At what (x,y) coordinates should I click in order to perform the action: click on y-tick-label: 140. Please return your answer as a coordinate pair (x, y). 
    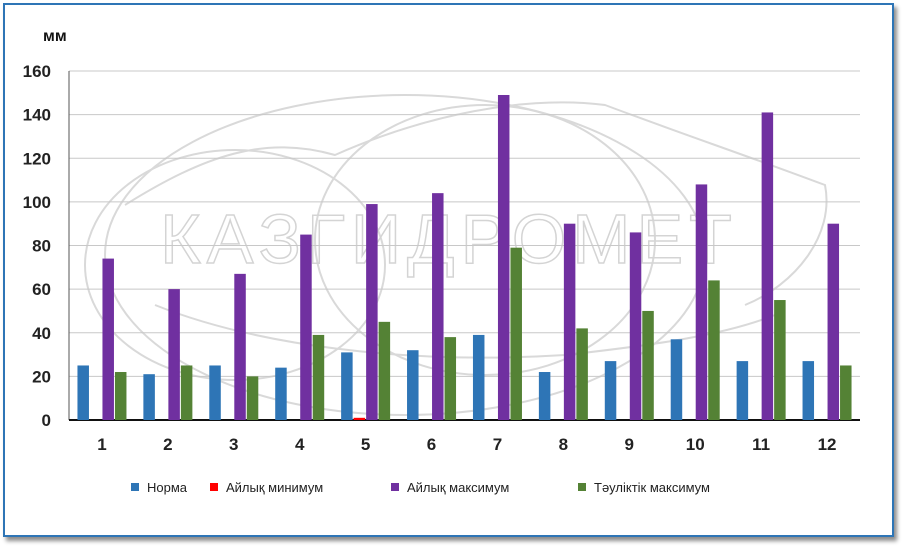
    Looking at the image, I should click on (37, 115).